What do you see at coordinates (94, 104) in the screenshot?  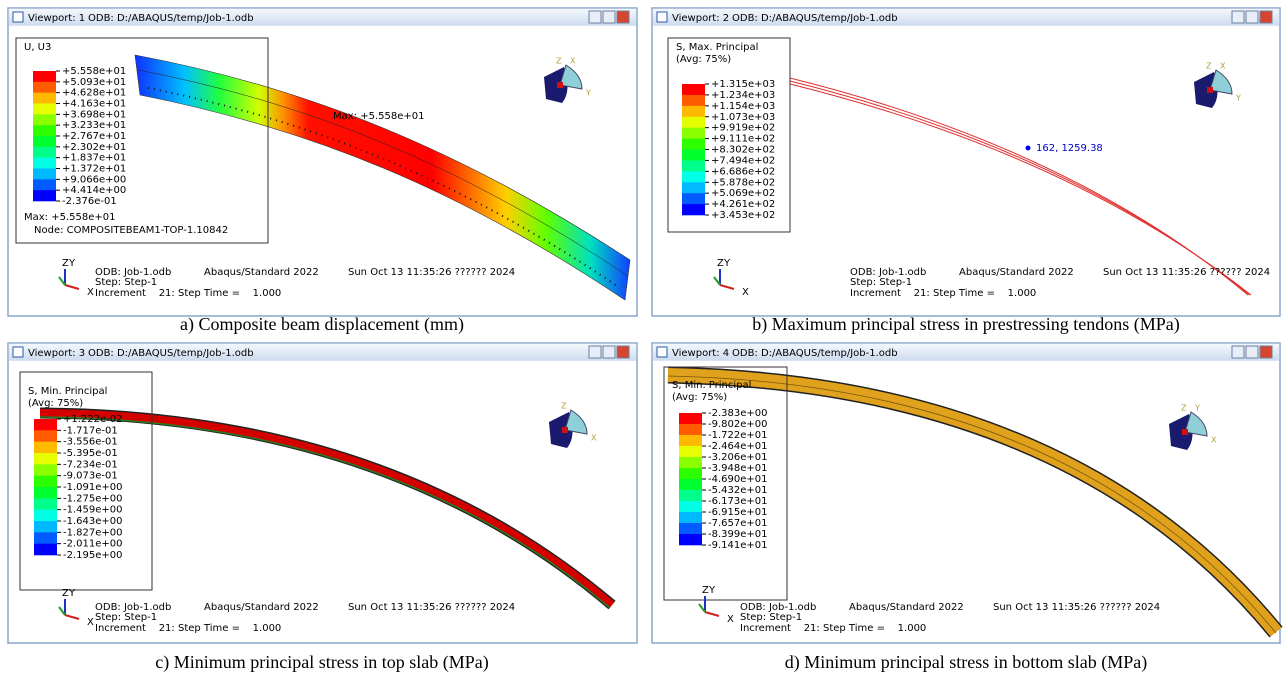 I see `legend-label: +4.163e+01` at bounding box center [94, 104].